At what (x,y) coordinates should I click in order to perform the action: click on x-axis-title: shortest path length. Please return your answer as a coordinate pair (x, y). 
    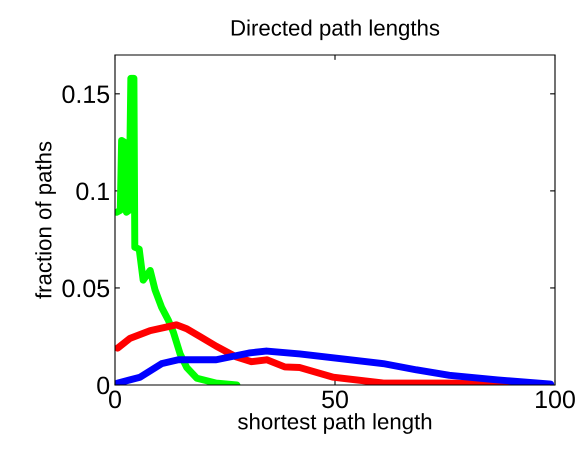
    Looking at the image, I should click on (335, 423).